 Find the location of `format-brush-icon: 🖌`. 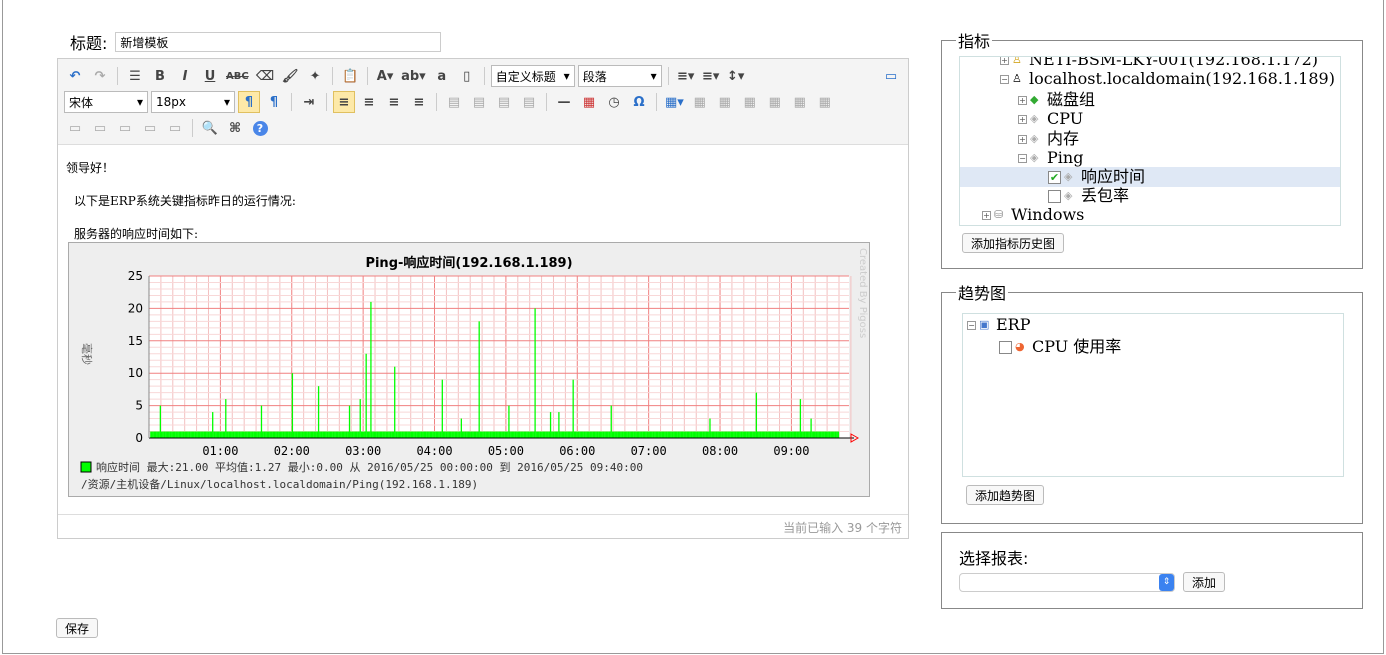

format-brush-icon: 🖌 is located at coordinates (290, 76).